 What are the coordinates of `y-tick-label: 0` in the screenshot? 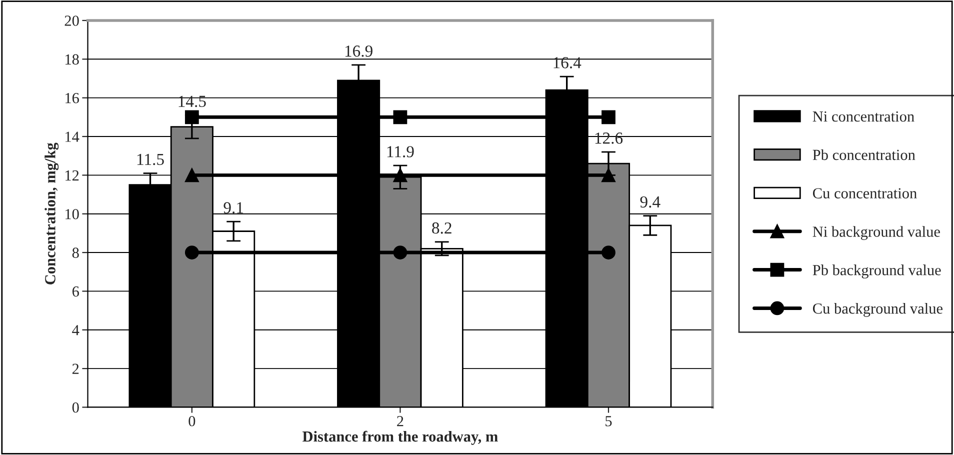 It's located at (75, 407).